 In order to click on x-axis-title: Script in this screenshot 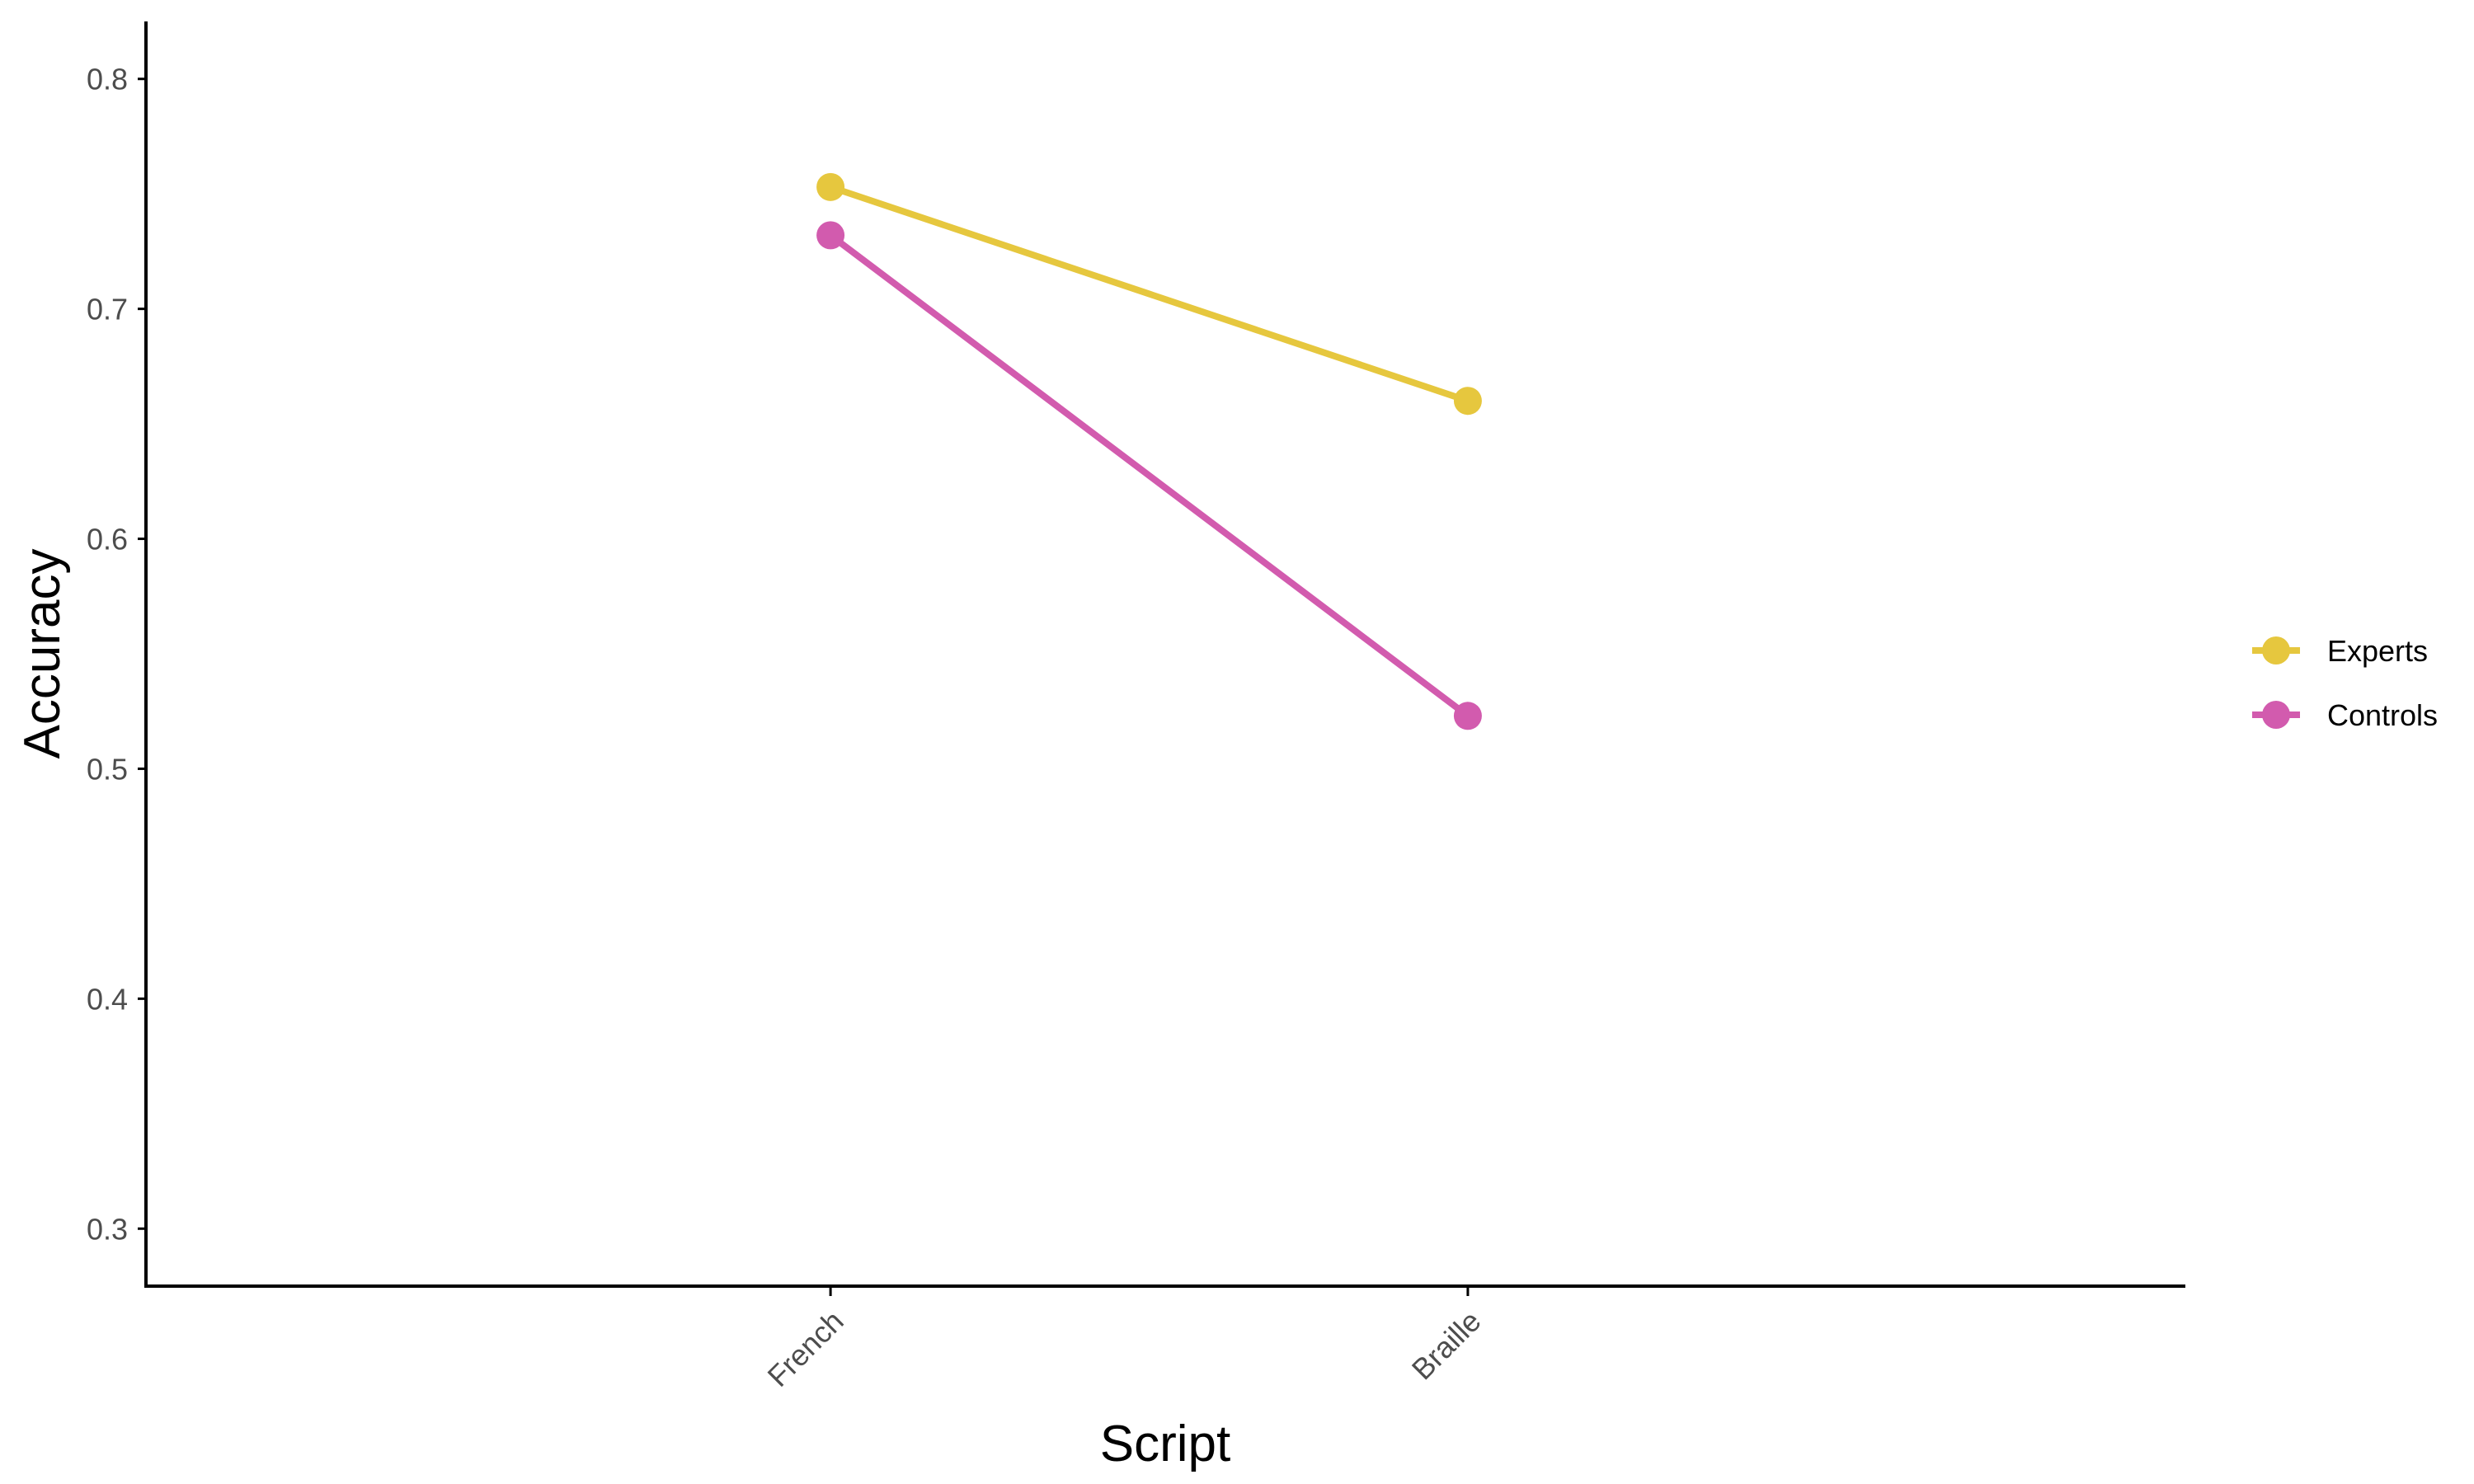, I will do `click(1165, 1444)`.